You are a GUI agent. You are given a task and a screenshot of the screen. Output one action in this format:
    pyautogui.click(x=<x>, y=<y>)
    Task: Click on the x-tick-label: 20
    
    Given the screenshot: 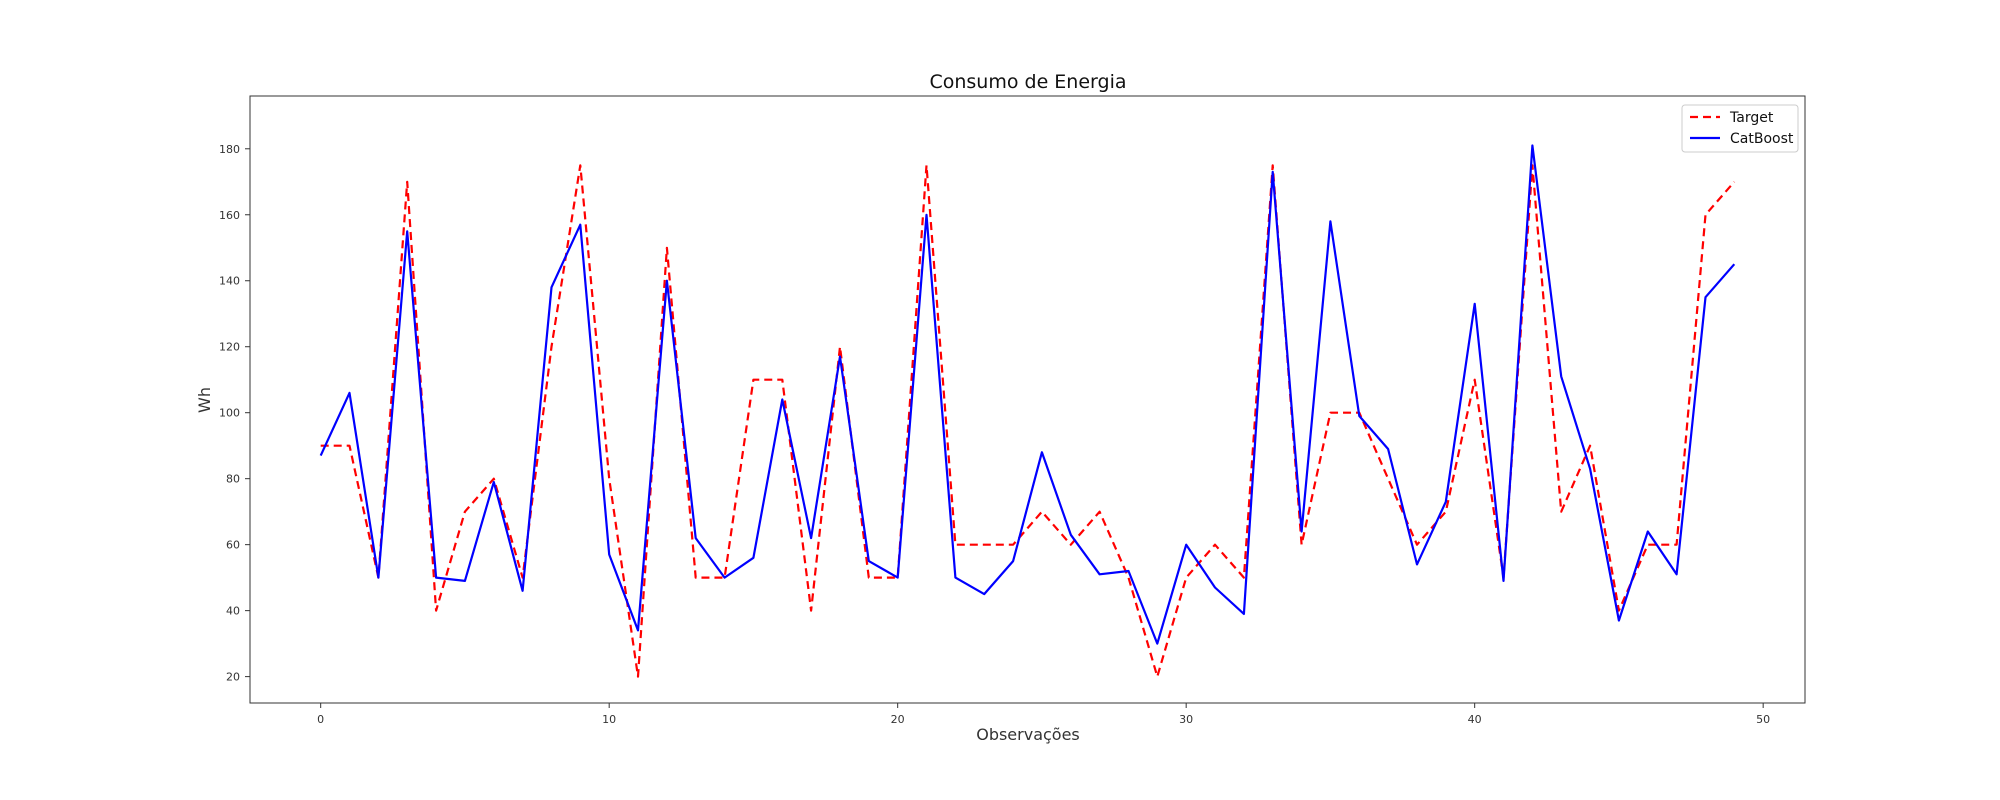 What is the action you would take?
    pyautogui.click(x=898, y=719)
    